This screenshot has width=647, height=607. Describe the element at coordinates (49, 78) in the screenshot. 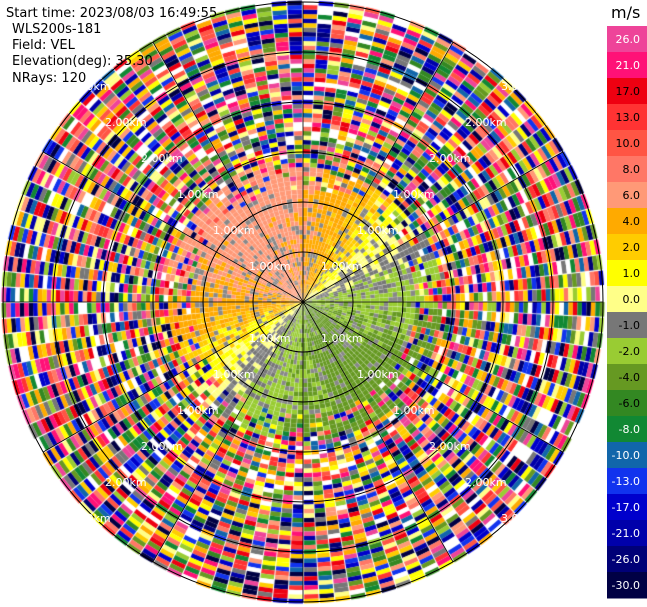

I see `nrays-label: NRays: 120` at that location.